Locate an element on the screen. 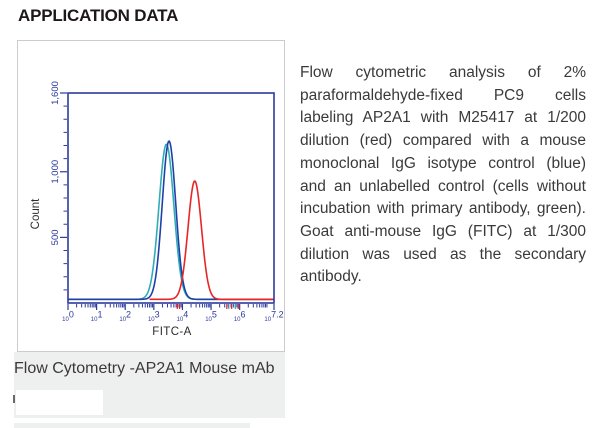 The width and height of the screenshot is (600, 428). curve-green is located at coordinates (171, 222).